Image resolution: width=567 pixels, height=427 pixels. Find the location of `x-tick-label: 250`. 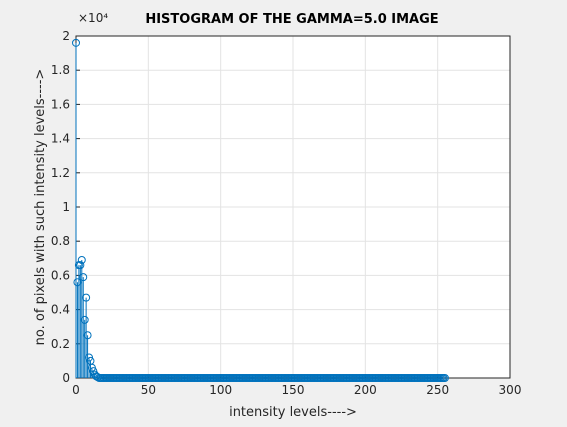

x-tick-label: 250 is located at coordinates (437, 390).